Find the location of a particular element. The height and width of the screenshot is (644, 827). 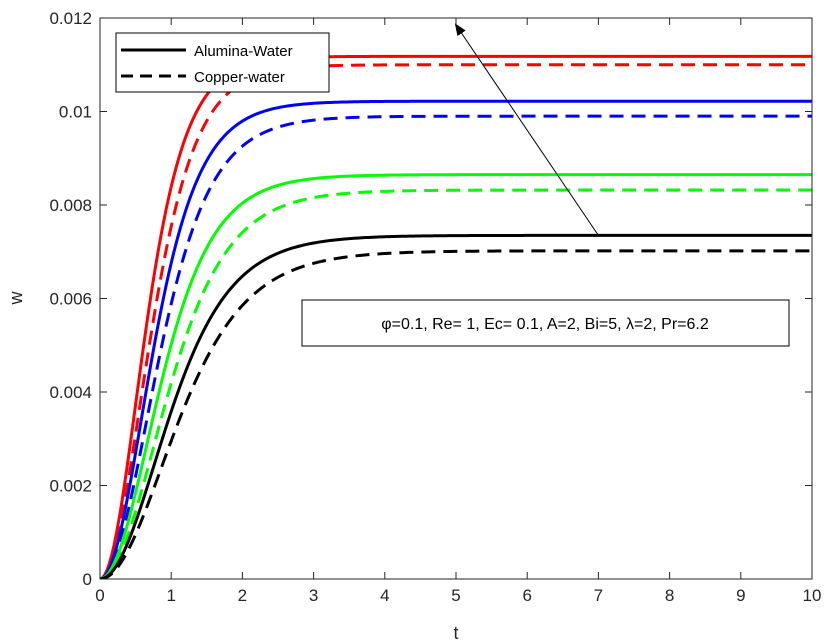

y-axis-label: w is located at coordinates (16, 298).